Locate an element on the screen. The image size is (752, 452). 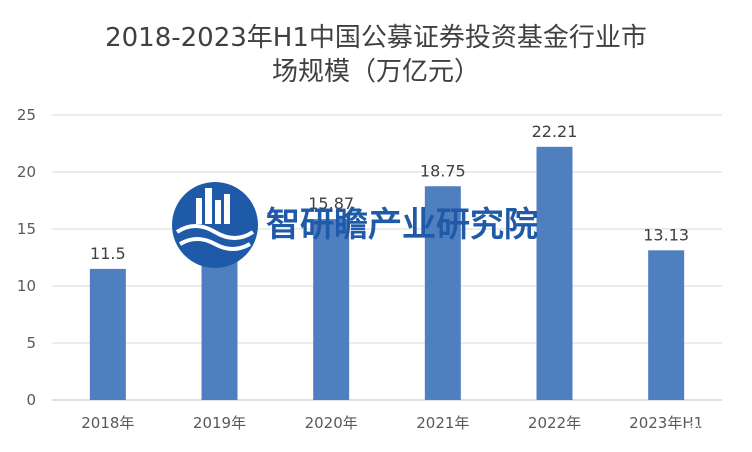
data-label: 15.87 is located at coordinates (331, 203).